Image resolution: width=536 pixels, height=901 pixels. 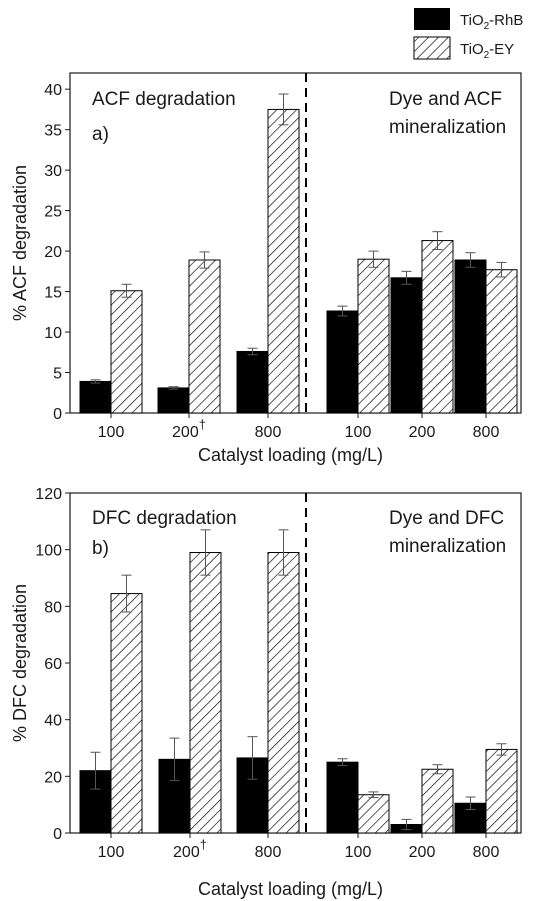 I want to click on panel-b-group-title-1-line-1: mineralization, so click(x=447, y=546).